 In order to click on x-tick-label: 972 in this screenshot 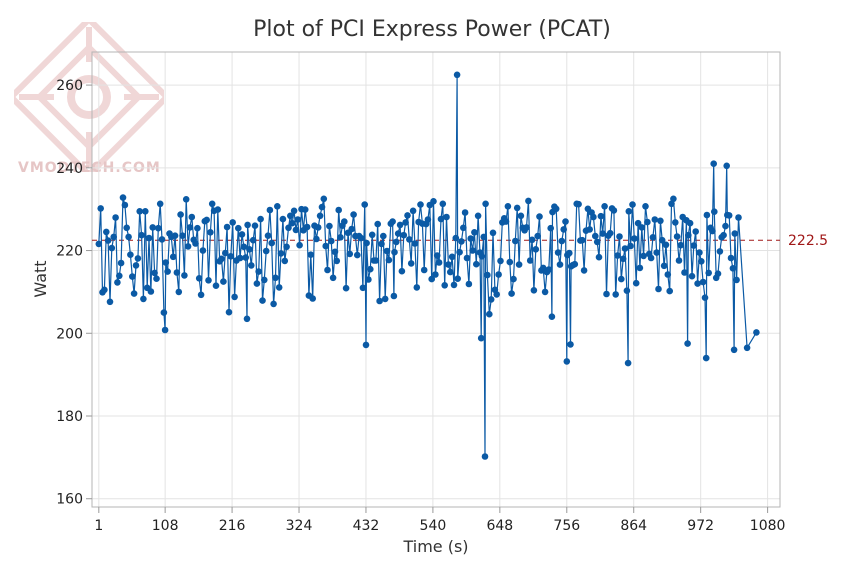, I will do `click(700, 526)`.